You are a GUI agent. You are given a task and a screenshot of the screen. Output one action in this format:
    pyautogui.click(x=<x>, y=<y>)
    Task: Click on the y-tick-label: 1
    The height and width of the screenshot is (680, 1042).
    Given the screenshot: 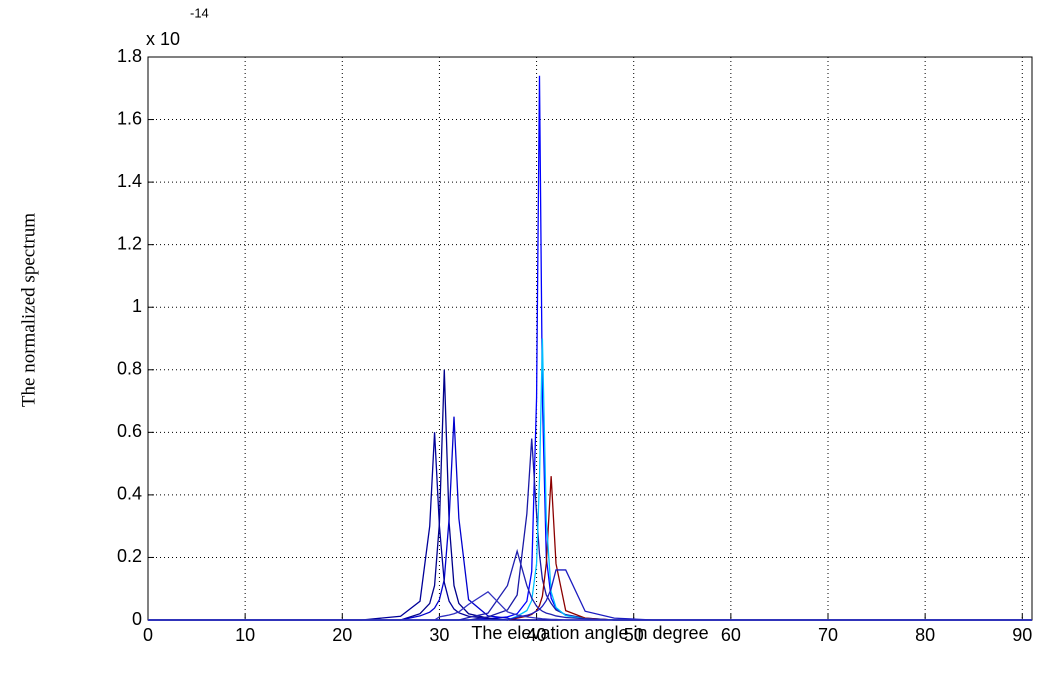 What is the action you would take?
    pyautogui.click(x=137, y=306)
    